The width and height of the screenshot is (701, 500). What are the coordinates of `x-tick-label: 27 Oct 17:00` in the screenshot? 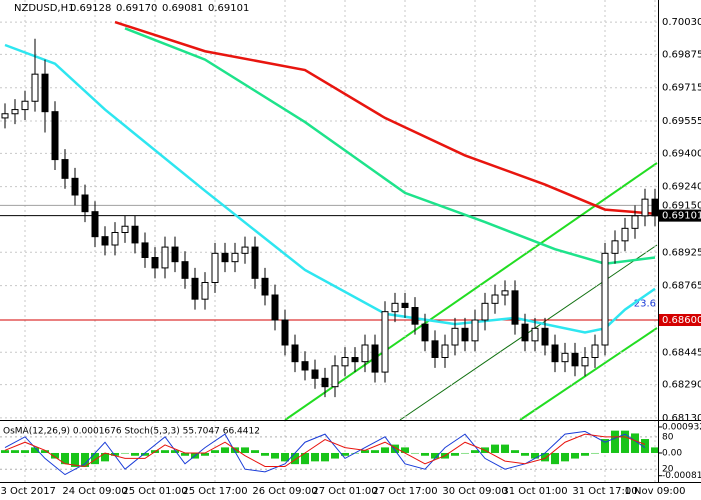 It's located at (404, 491).